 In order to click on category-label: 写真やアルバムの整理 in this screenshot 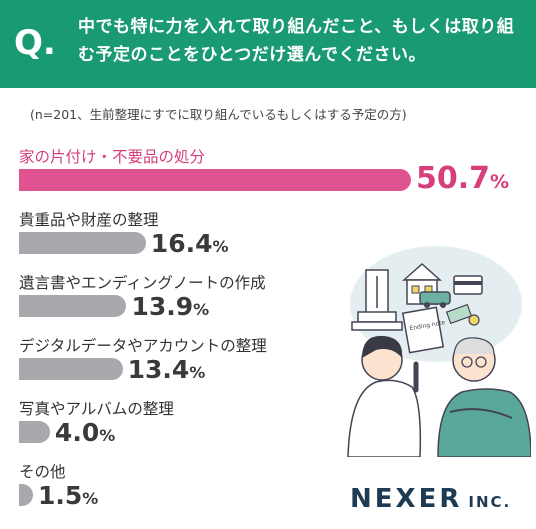, I will do `click(96, 409)`.